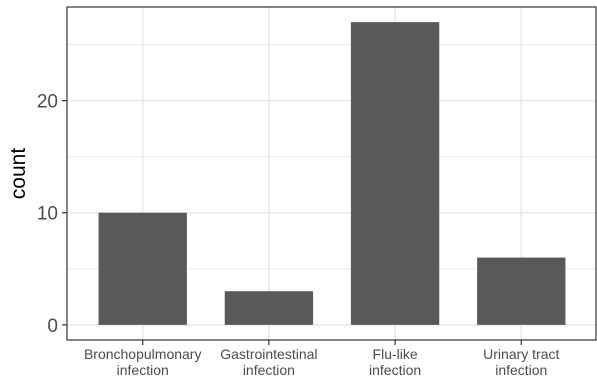 The width and height of the screenshot is (597, 379). Describe the element at coordinates (143, 362) in the screenshot. I see `x-tick-label: Bronchopulmonary infection` at that location.